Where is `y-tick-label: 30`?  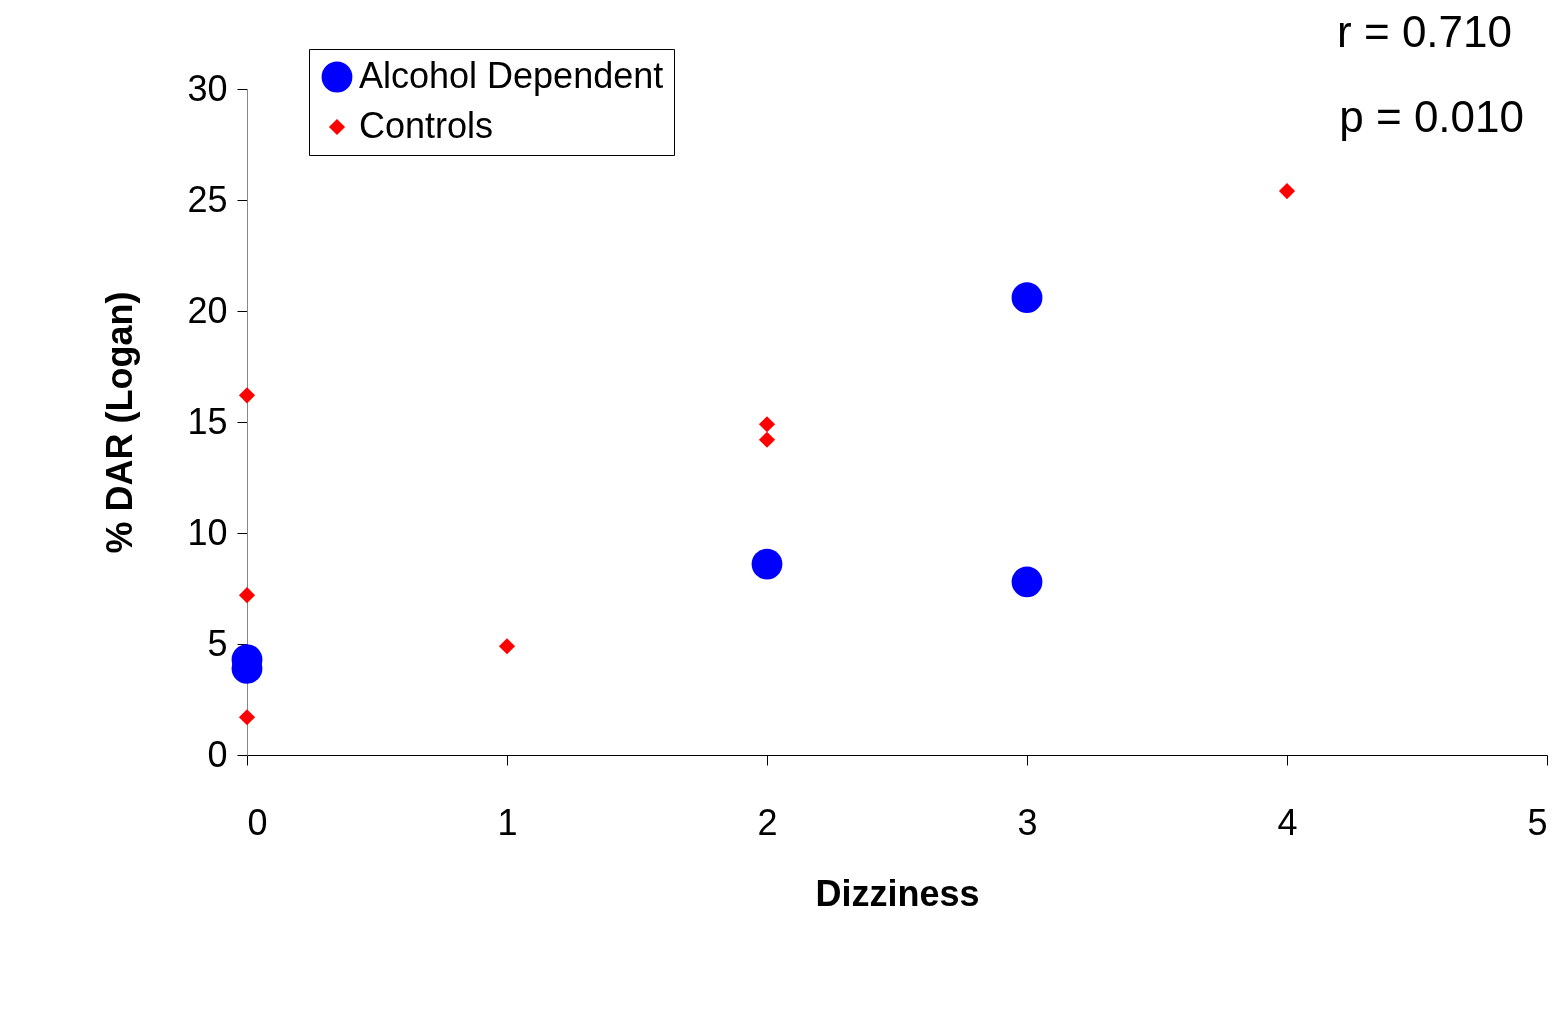 y-tick-label: 30 is located at coordinates (207, 88).